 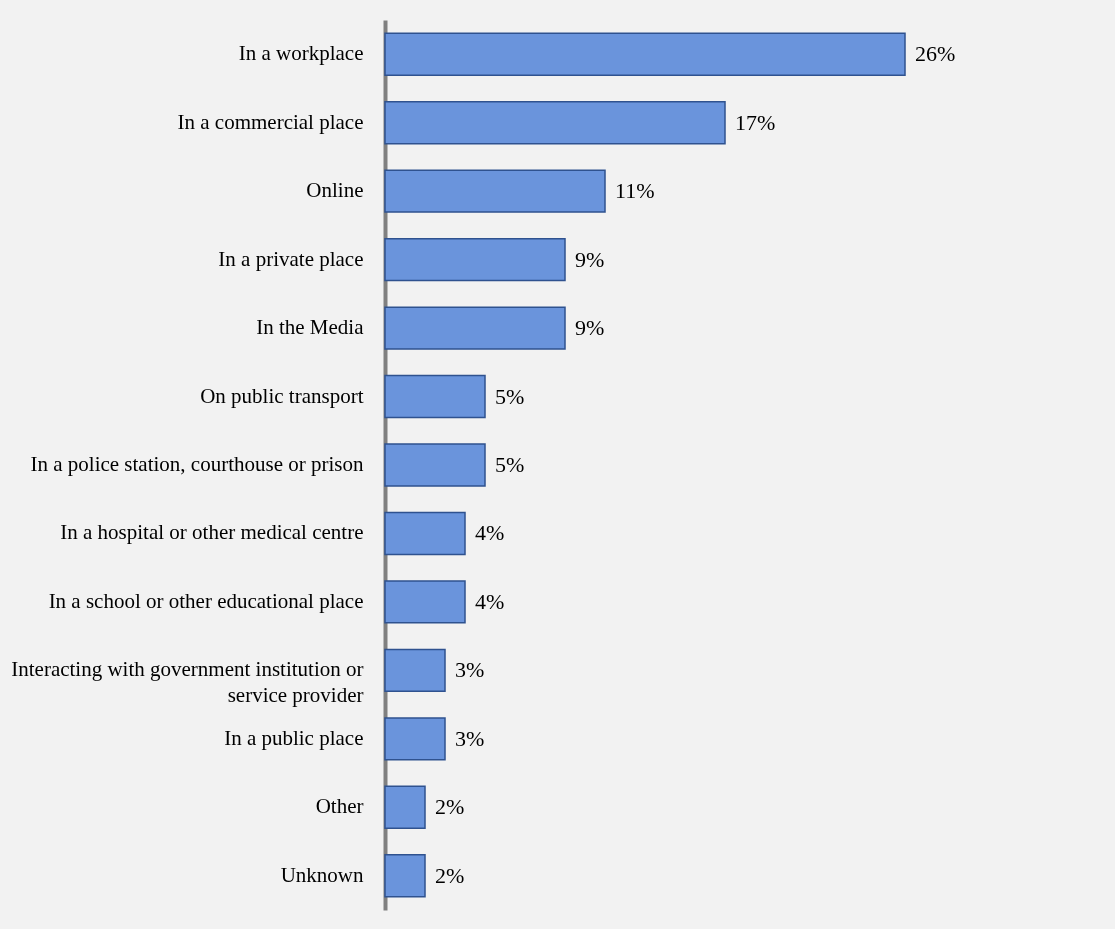 What do you see at coordinates (322, 874) in the screenshot?
I see `y-tick-label: Unknown` at bounding box center [322, 874].